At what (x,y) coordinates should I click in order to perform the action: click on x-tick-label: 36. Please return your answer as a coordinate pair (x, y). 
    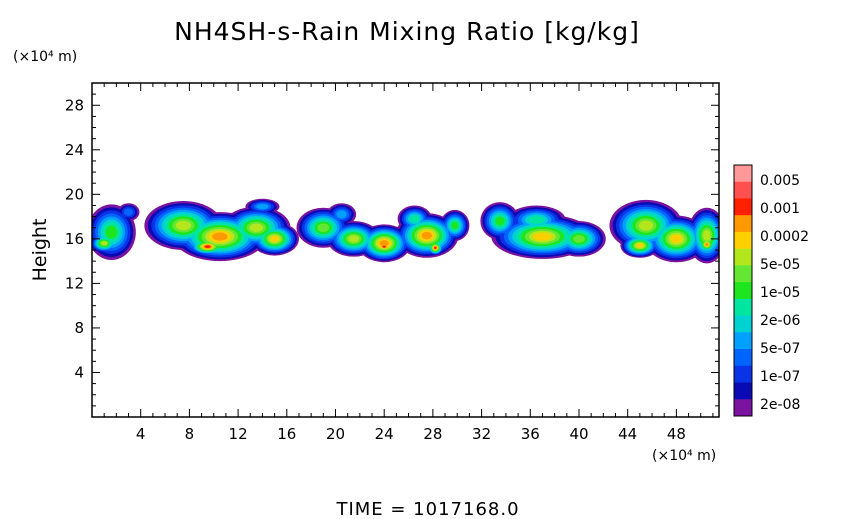
    Looking at the image, I should click on (530, 434).